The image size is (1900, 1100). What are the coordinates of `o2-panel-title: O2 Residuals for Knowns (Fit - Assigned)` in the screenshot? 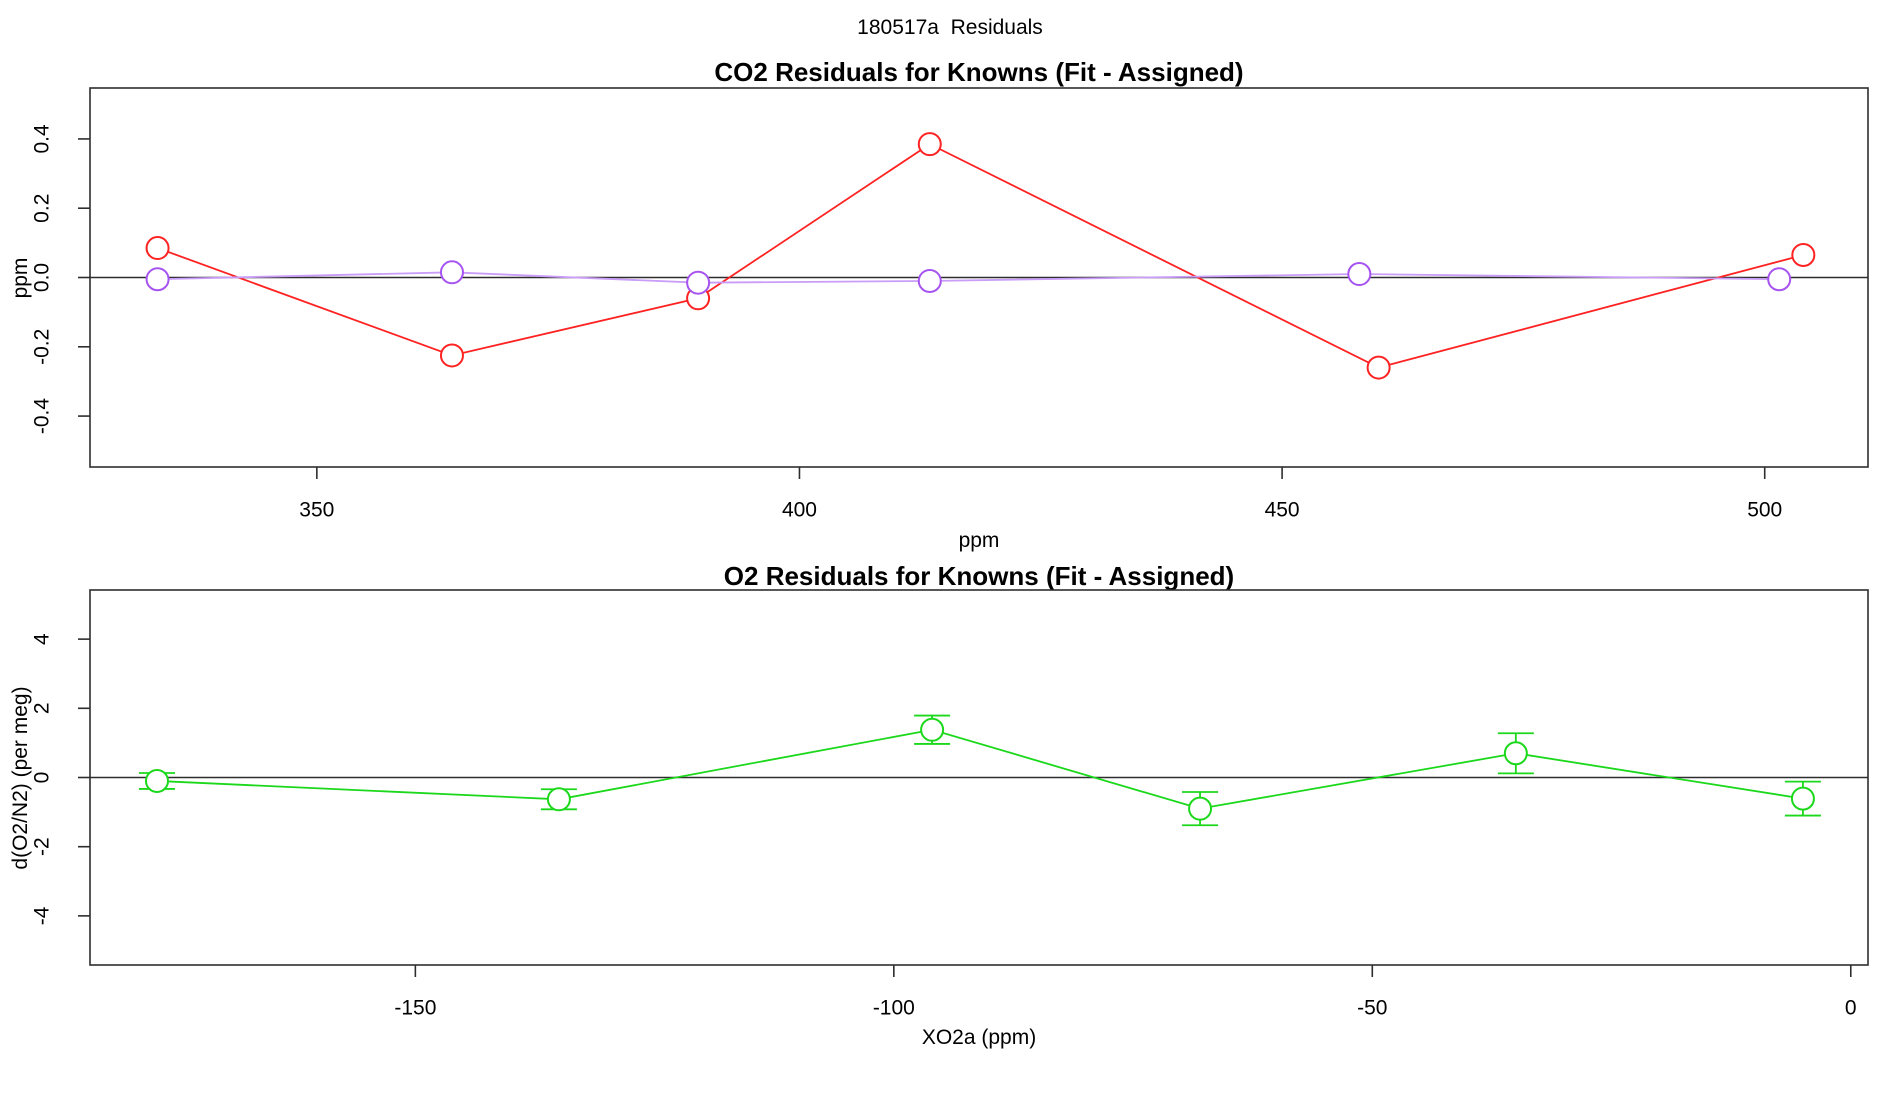 It's located at (979, 576).